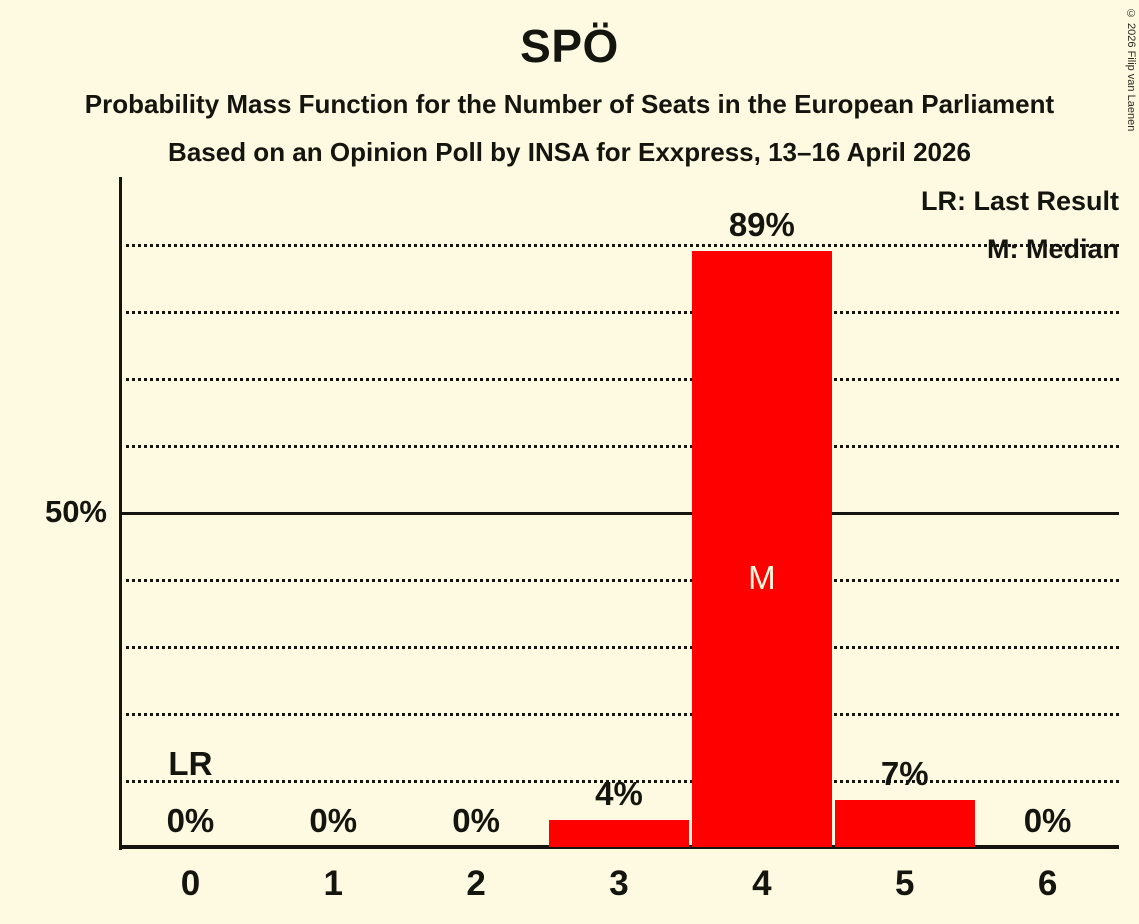 The width and height of the screenshot is (1139, 924). What do you see at coordinates (1047, 883) in the screenshot?
I see `x-axis-tick-label-6: 6` at bounding box center [1047, 883].